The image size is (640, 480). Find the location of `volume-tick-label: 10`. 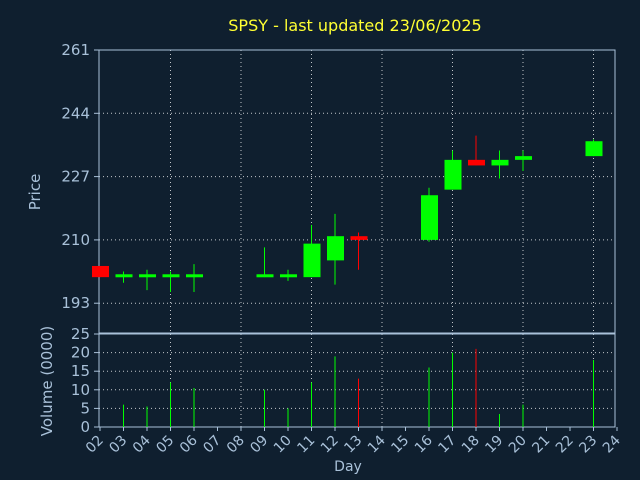

volume-tick-label: 10 is located at coordinates (80, 390).